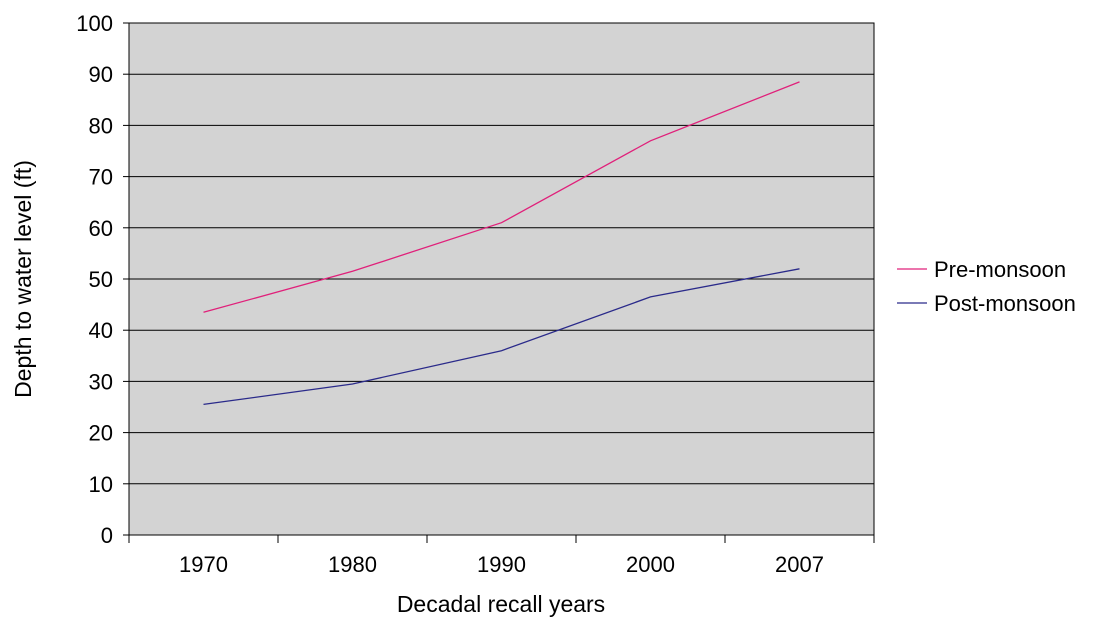 This screenshot has height=619, width=1109. I want to click on x-axis-ticks: 1970 1980 1990 2000 2007, so click(501, 556).